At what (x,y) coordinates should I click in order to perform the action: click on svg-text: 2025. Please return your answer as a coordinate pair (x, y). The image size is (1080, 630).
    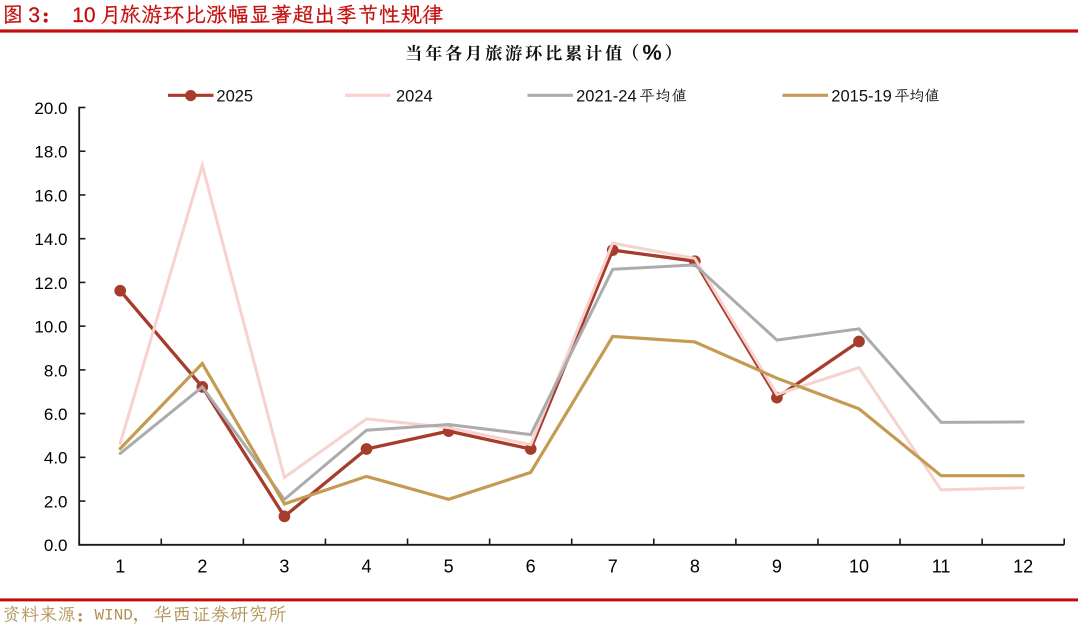
    Looking at the image, I should click on (234, 96).